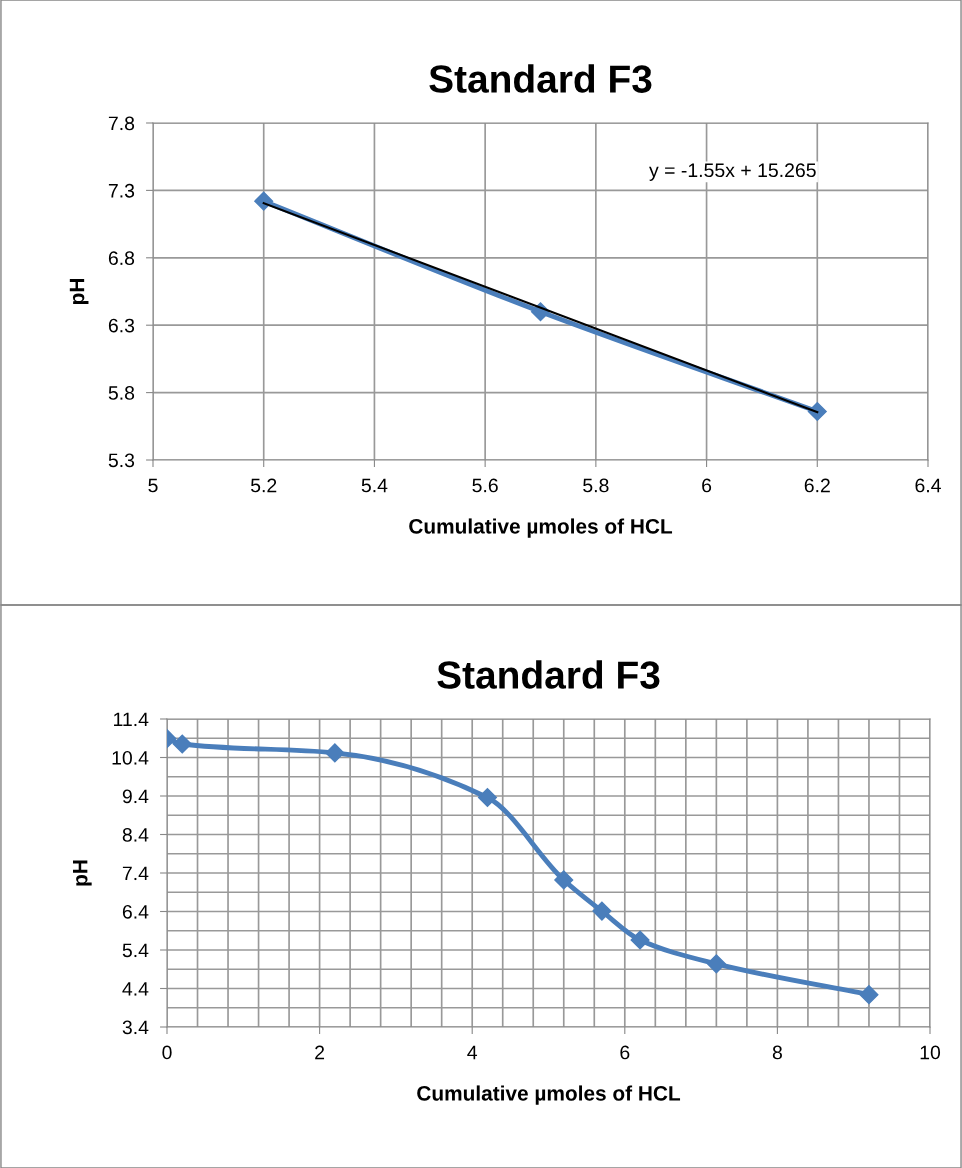 Image resolution: width=962 pixels, height=1168 pixels. What do you see at coordinates (472, 1052) in the screenshot?
I see `x-tick-label: 4` at bounding box center [472, 1052].